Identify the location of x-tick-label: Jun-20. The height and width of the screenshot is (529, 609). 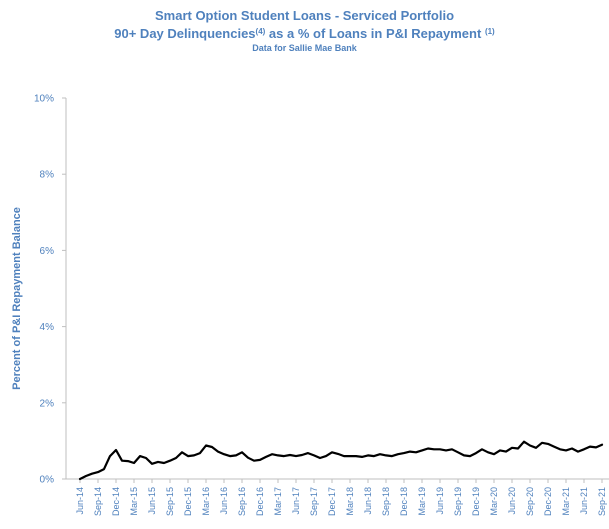
(512, 501).